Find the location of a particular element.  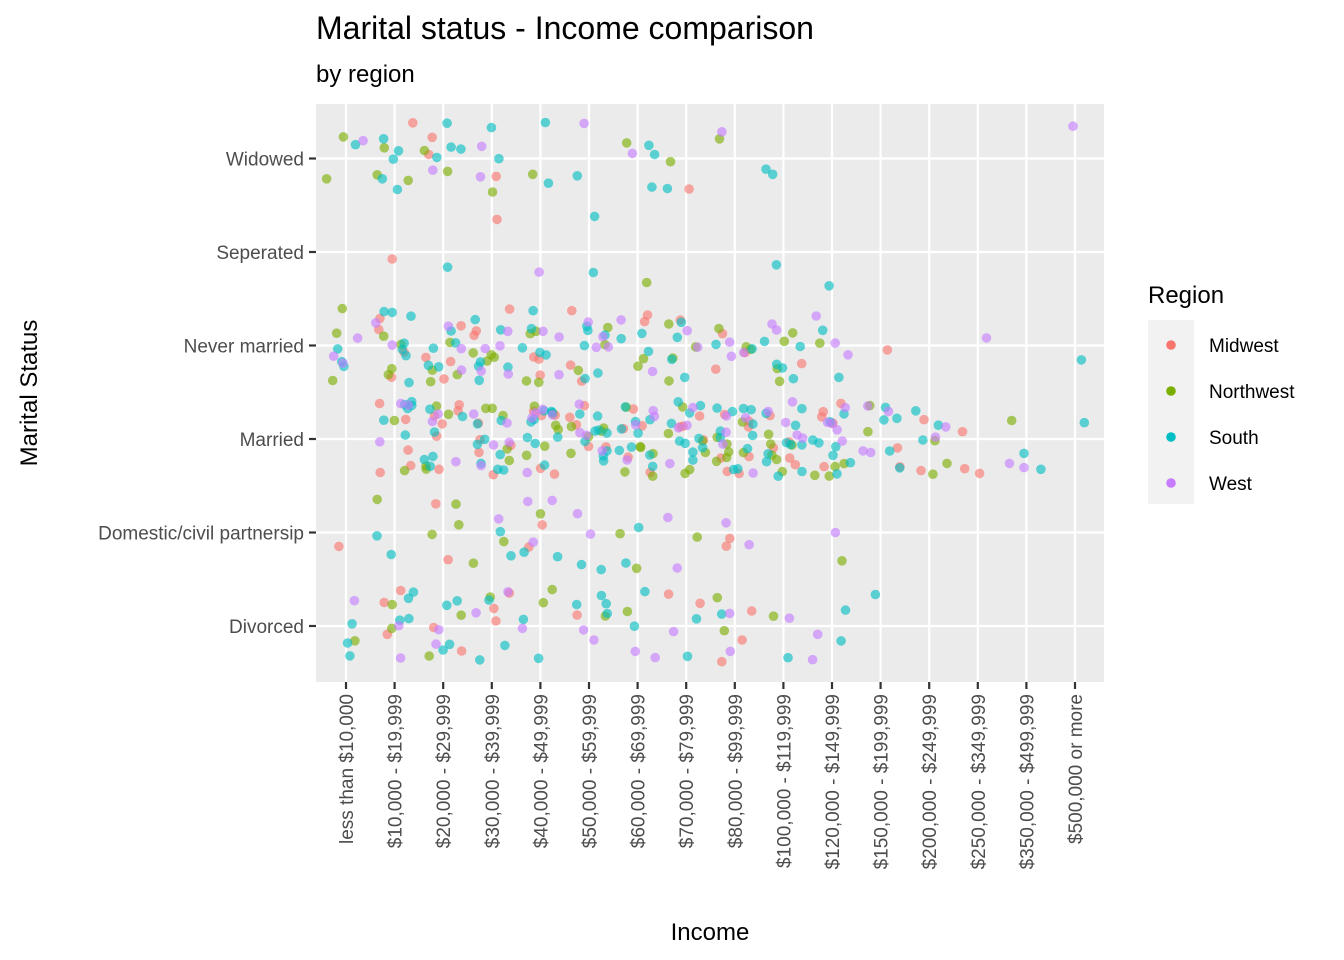

x-tick-label: $100,000 - $119,999 is located at coordinates (784, 781).